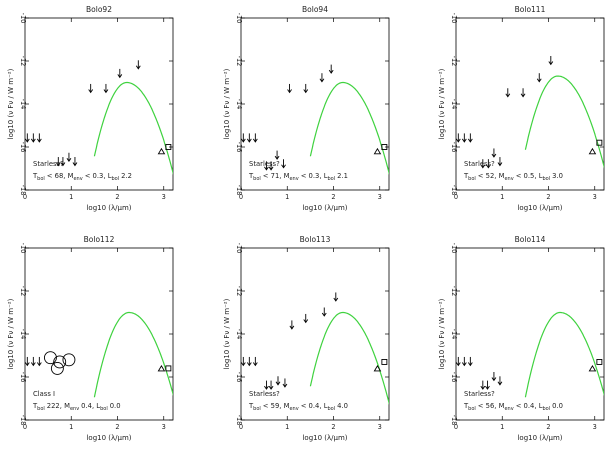 The width and height of the screenshot is (605, 463). What do you see at coordinates (23, 334) in the screenshot?
I see `y-tick-label: -14` at bounding box center [23, 334].